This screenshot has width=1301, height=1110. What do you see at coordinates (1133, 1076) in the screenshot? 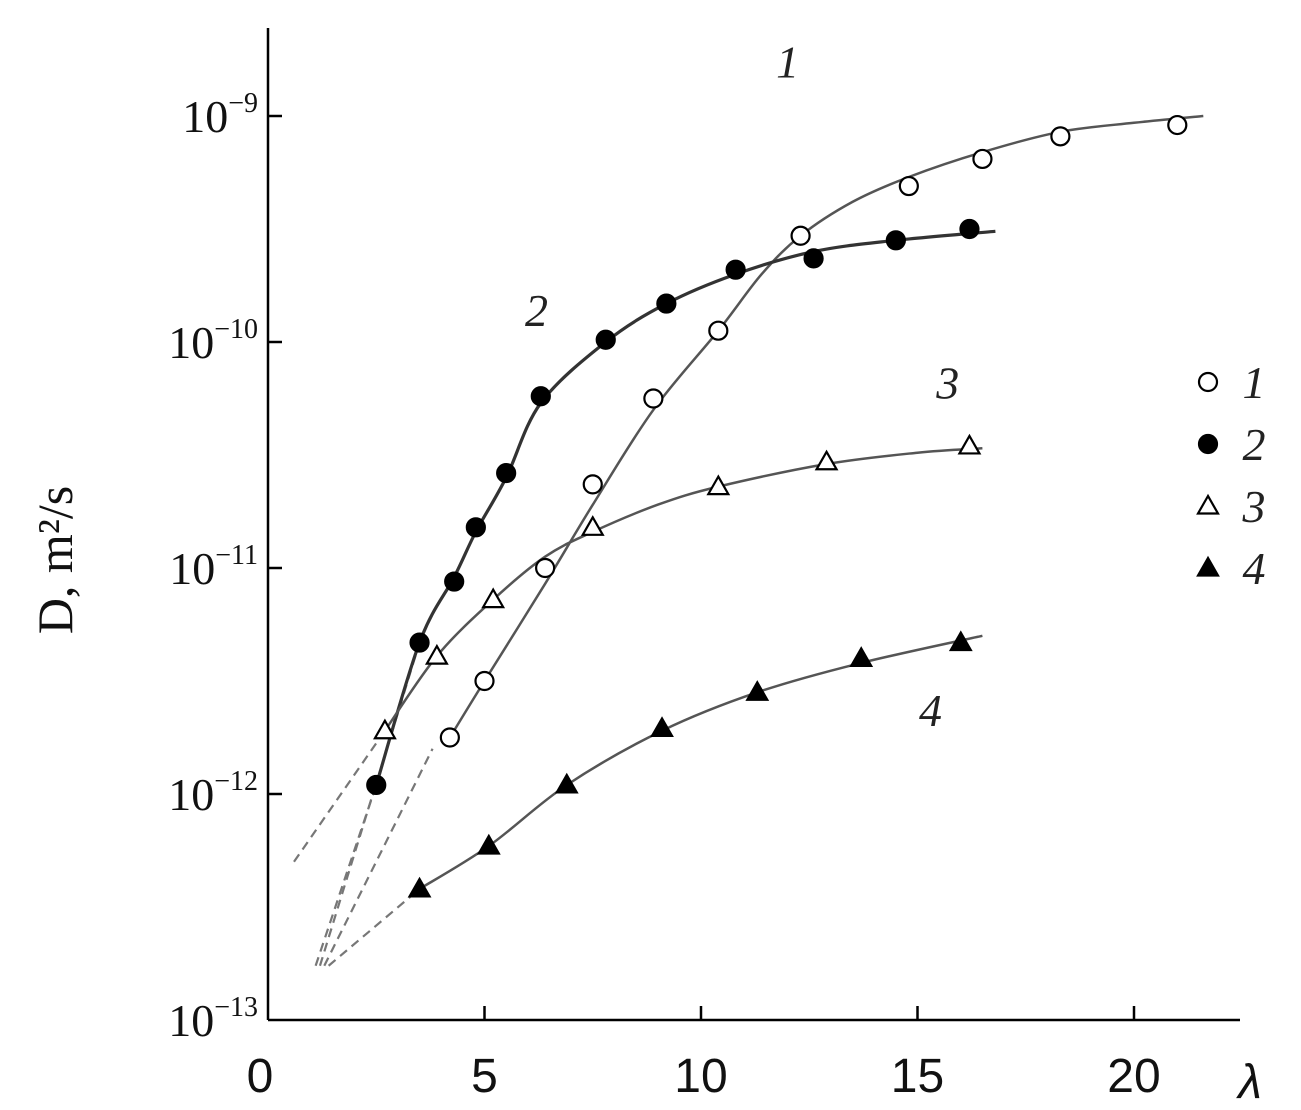
I see `x-tick-label: 20` at bounding box center [1133, 1076].